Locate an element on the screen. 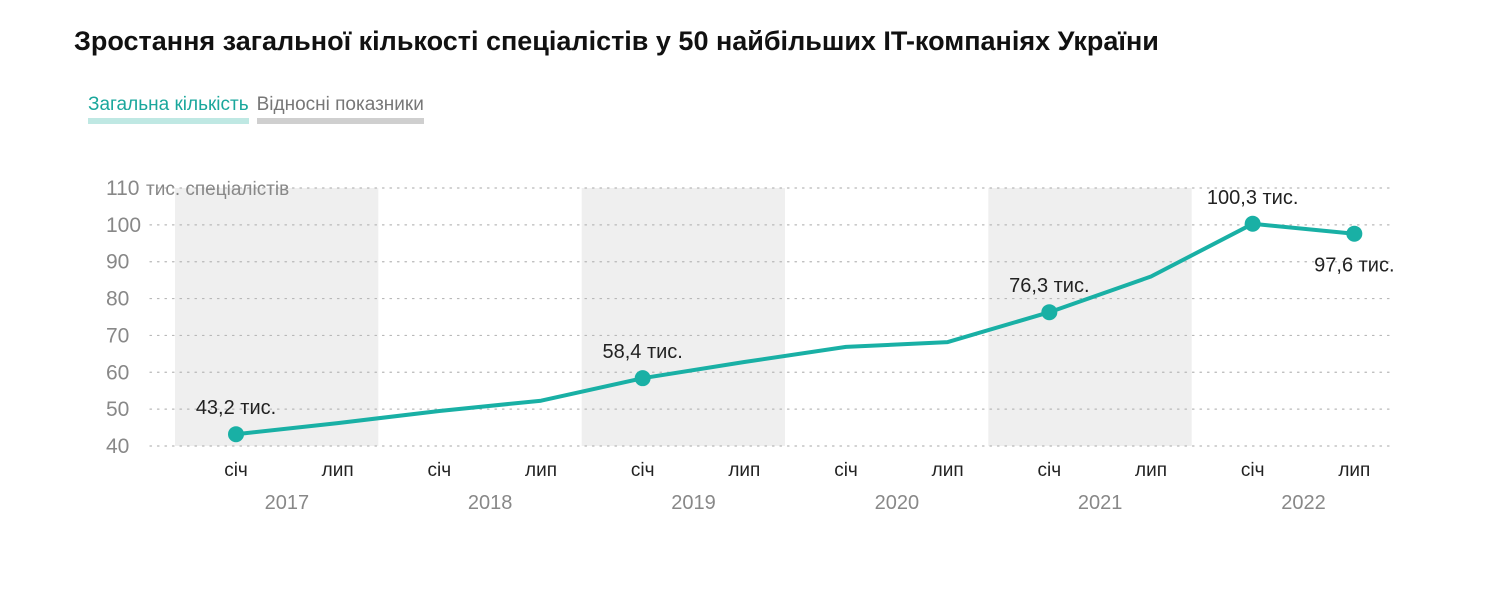 The image size is (1500, 600). x-year-label: 2020 is located at coordinates (897, 503).